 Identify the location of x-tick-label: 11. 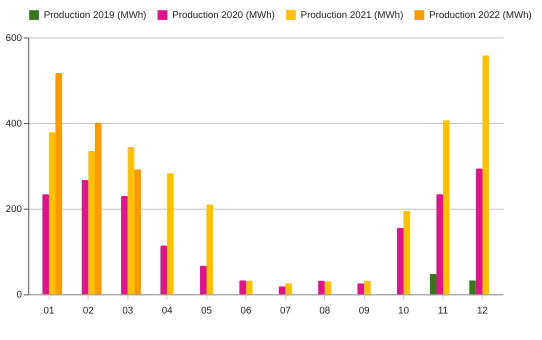
(443, 310).